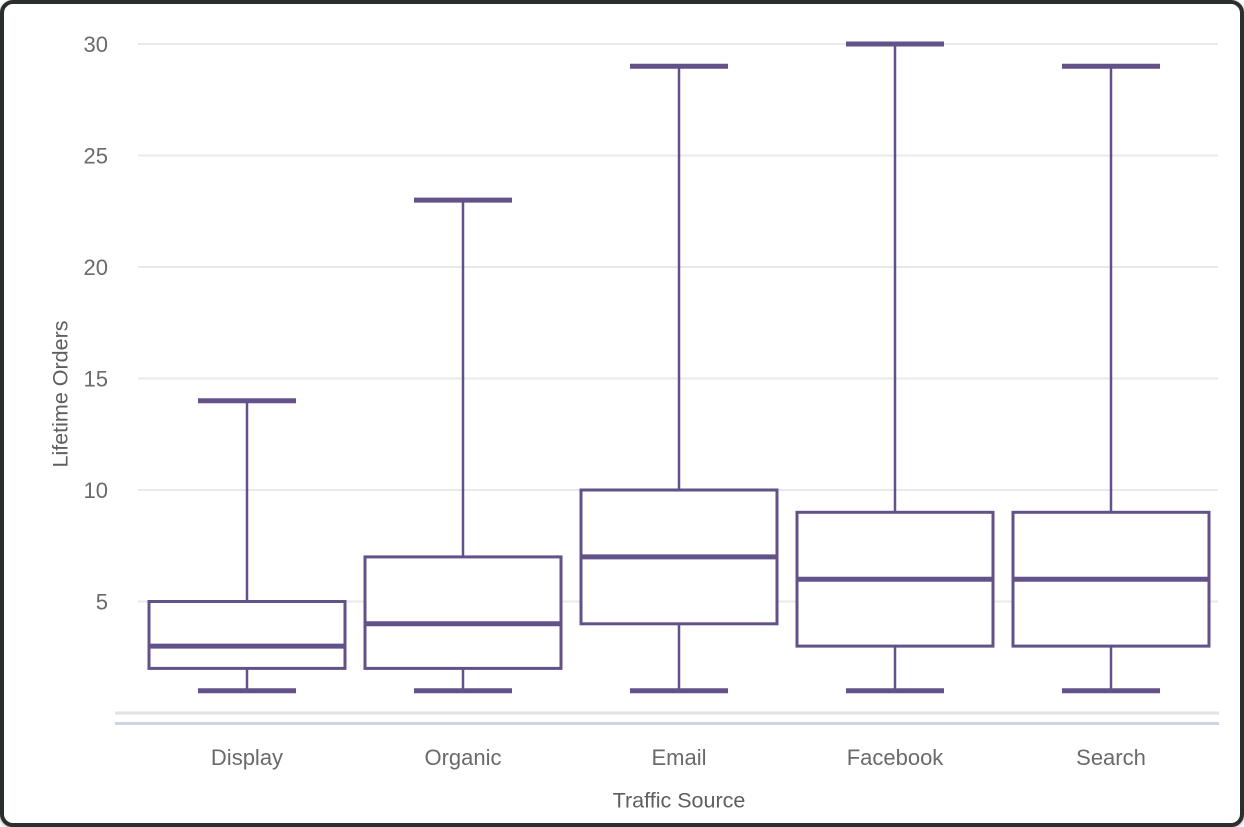 The image size is (1244, 827). Describe the element at coordinates (247, 757) in the screenshot. I see `x-category-label: Display` at that location.